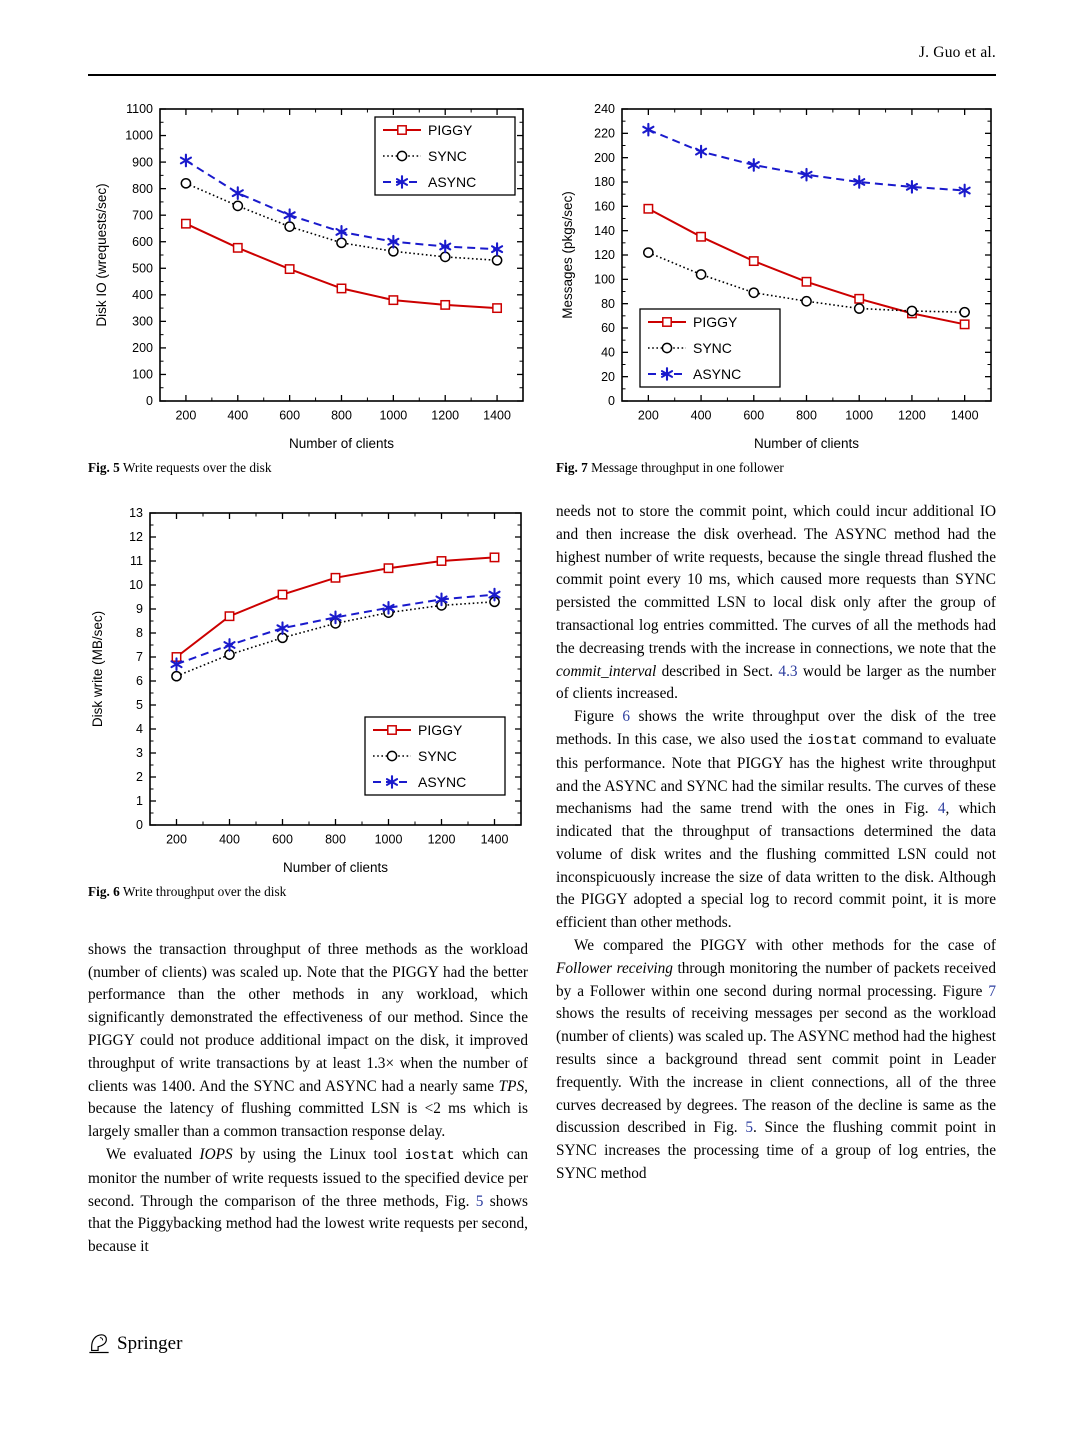  What do you see at coordinates (604, 207) in the screenshot?
I see `y-tick-label: 160` at bounding box center [604, 207].